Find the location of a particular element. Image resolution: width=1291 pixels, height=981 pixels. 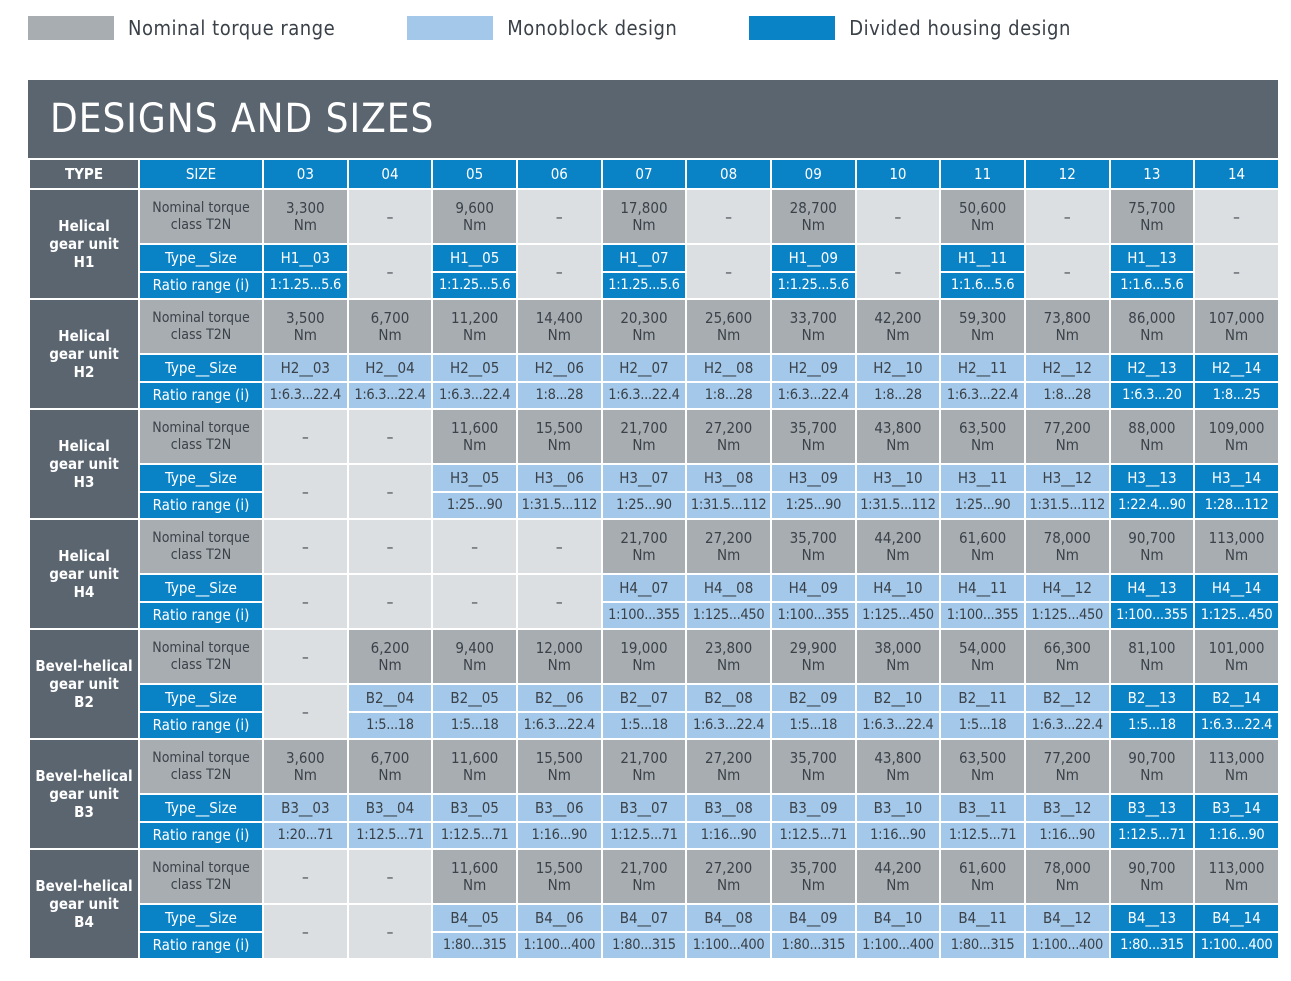

nominal-torque-cell: 9,400 Nm is located at coordinates (474, 656).